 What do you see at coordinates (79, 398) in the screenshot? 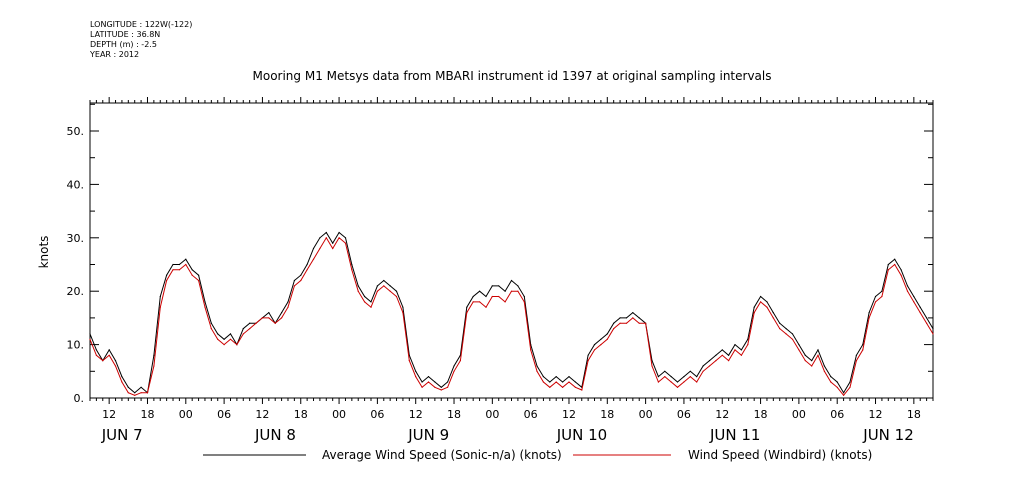
I see `y-tick-label: 0.` at bounding box center [79, 398].